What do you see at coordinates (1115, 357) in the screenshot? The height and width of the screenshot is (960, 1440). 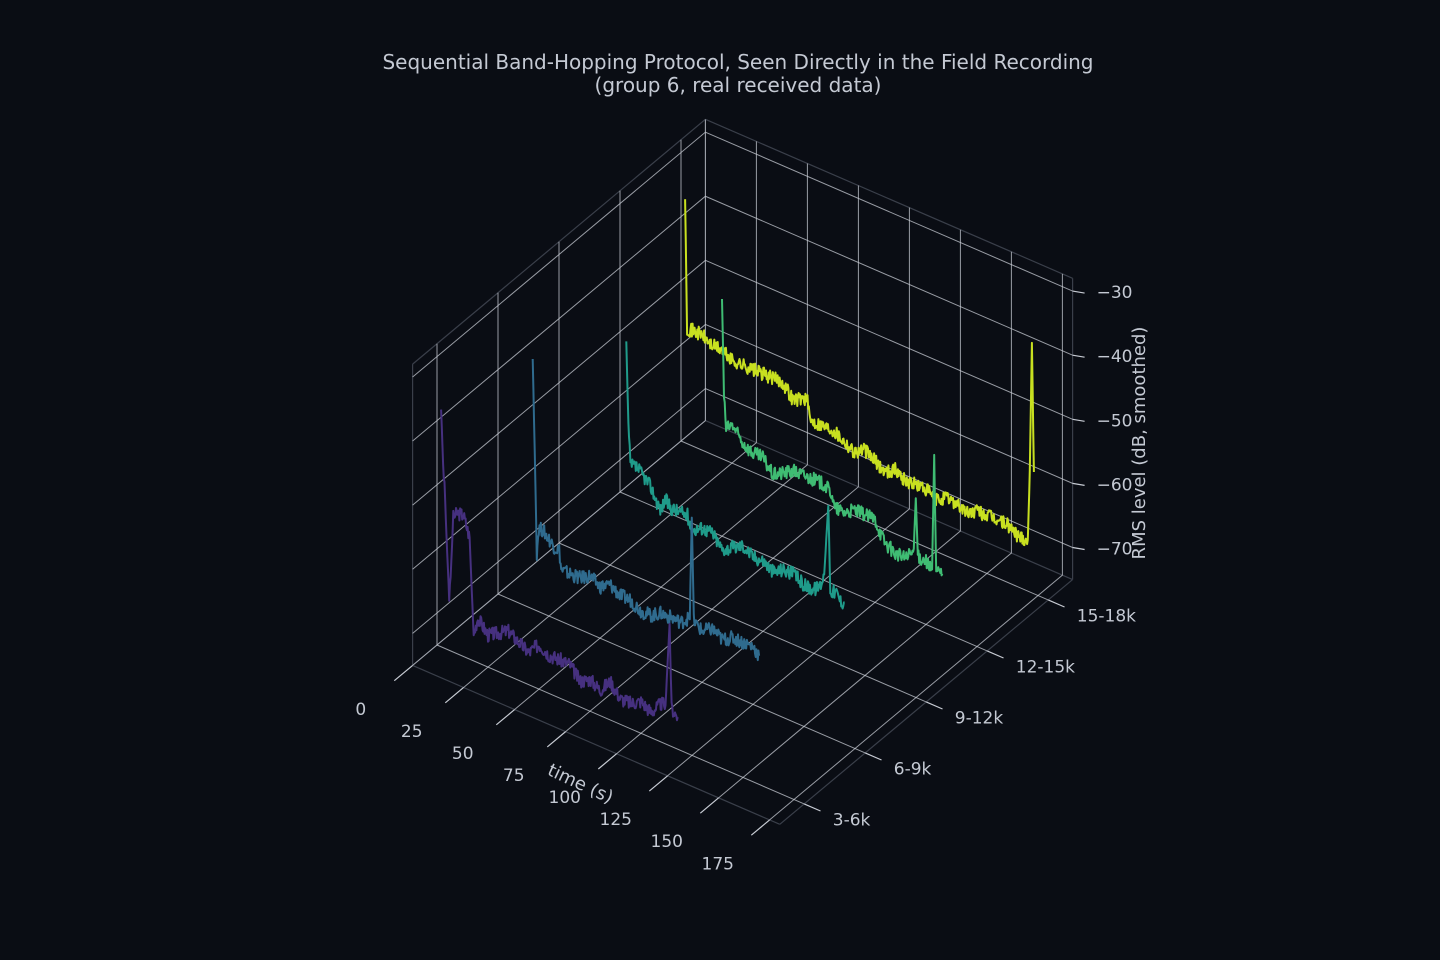 I see `level-tick-label: −40` at bounding box center [1115, 357].